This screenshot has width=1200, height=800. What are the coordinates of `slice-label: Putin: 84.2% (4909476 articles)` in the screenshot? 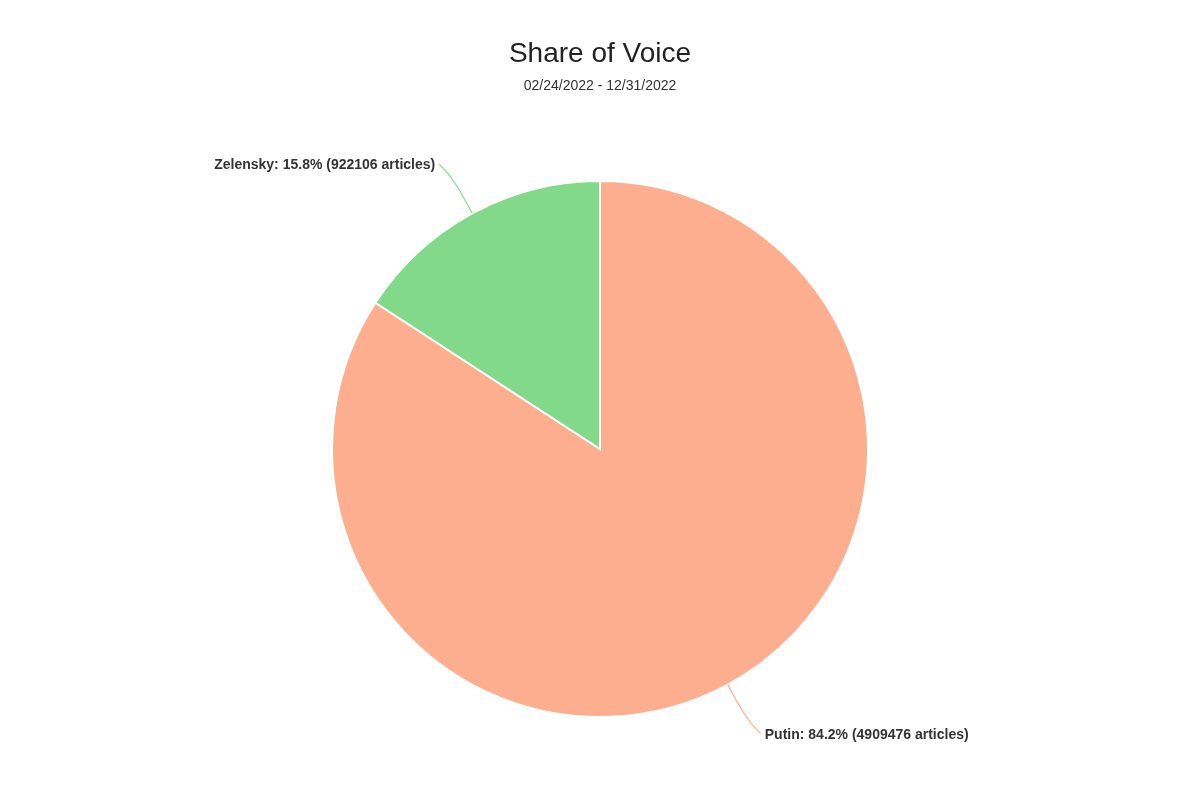 It's located at (866, 733).